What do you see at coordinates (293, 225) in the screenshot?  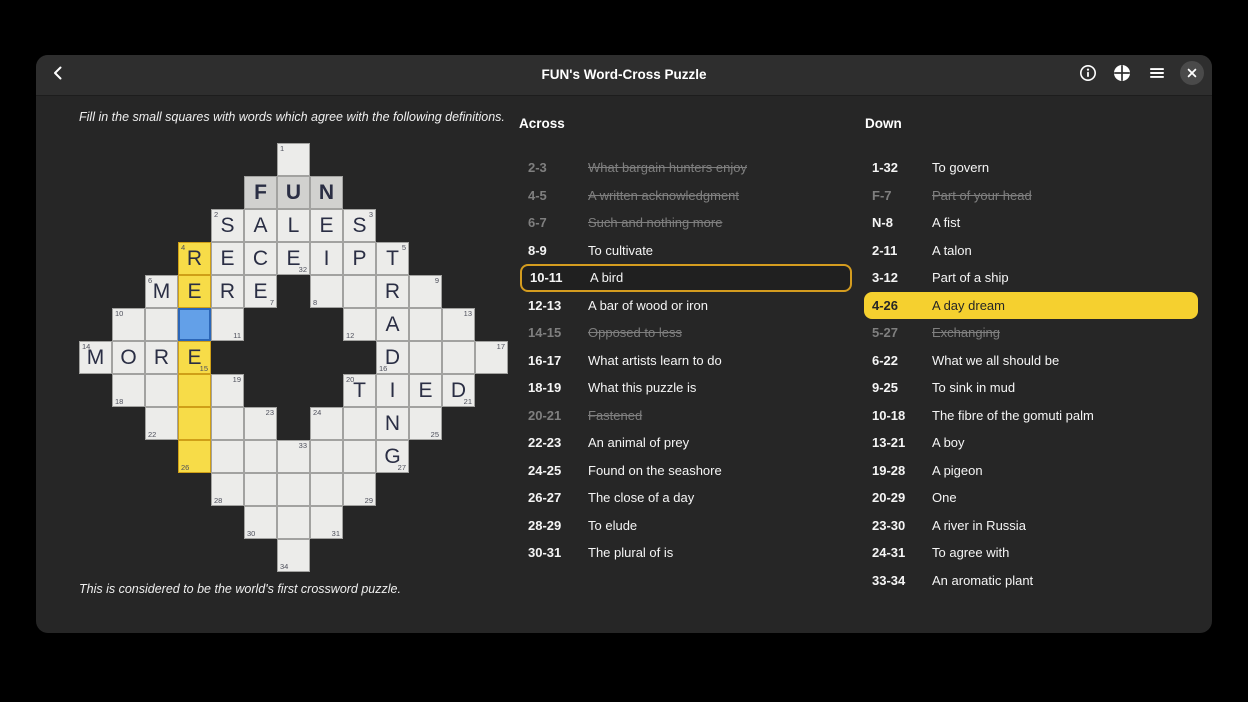 I see `grid-cell: L` at bounding box center [293, 225].